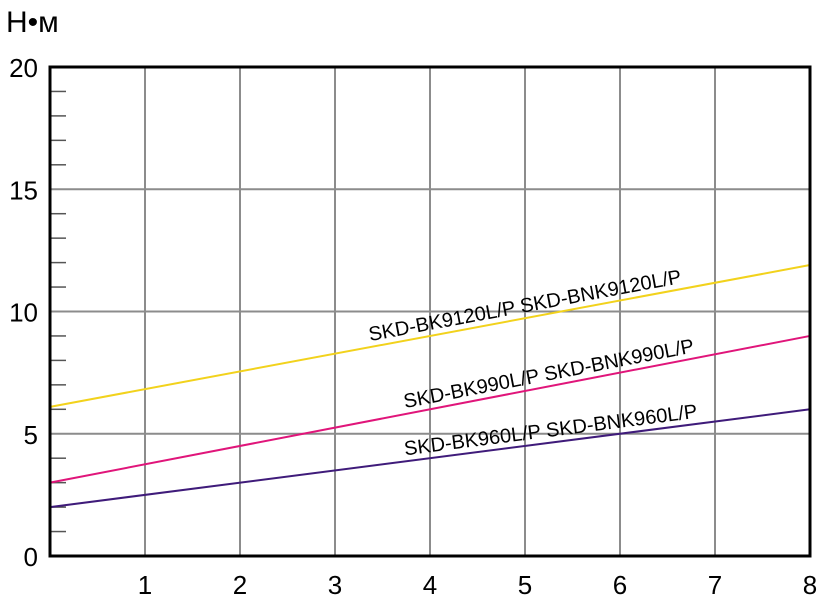 Image resolution: width=823 pixels, height=602 pixels. Describe the element at coordinates (145, 585) in the screenshot. I see `x-tick-label: 1` at that location.